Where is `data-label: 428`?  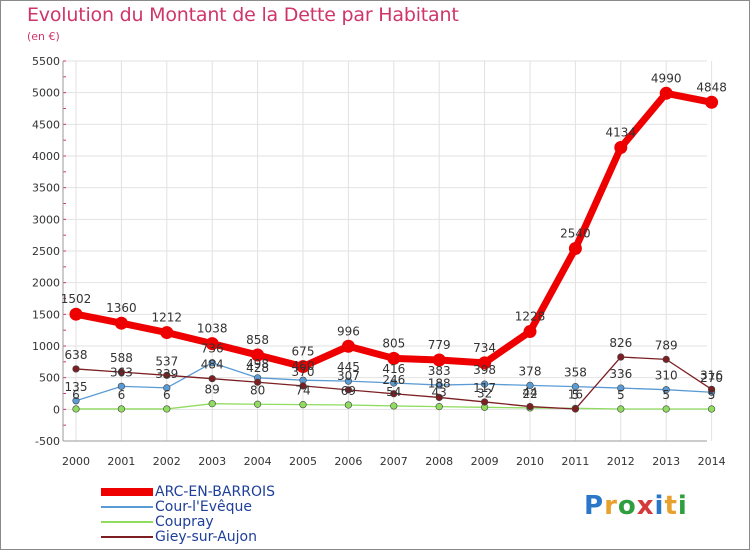 data-label: 428 is located at coordinates (257, 368).